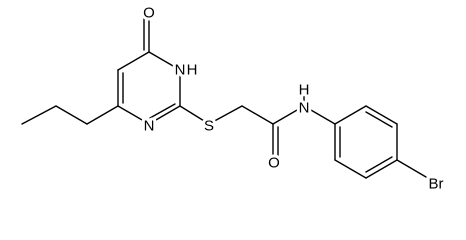 This screenshot has width=466, height=240. What do you see at coordinates (436, 184) in the screenshot?
I see `atom-label: Br` at bounding box center [436, 184].